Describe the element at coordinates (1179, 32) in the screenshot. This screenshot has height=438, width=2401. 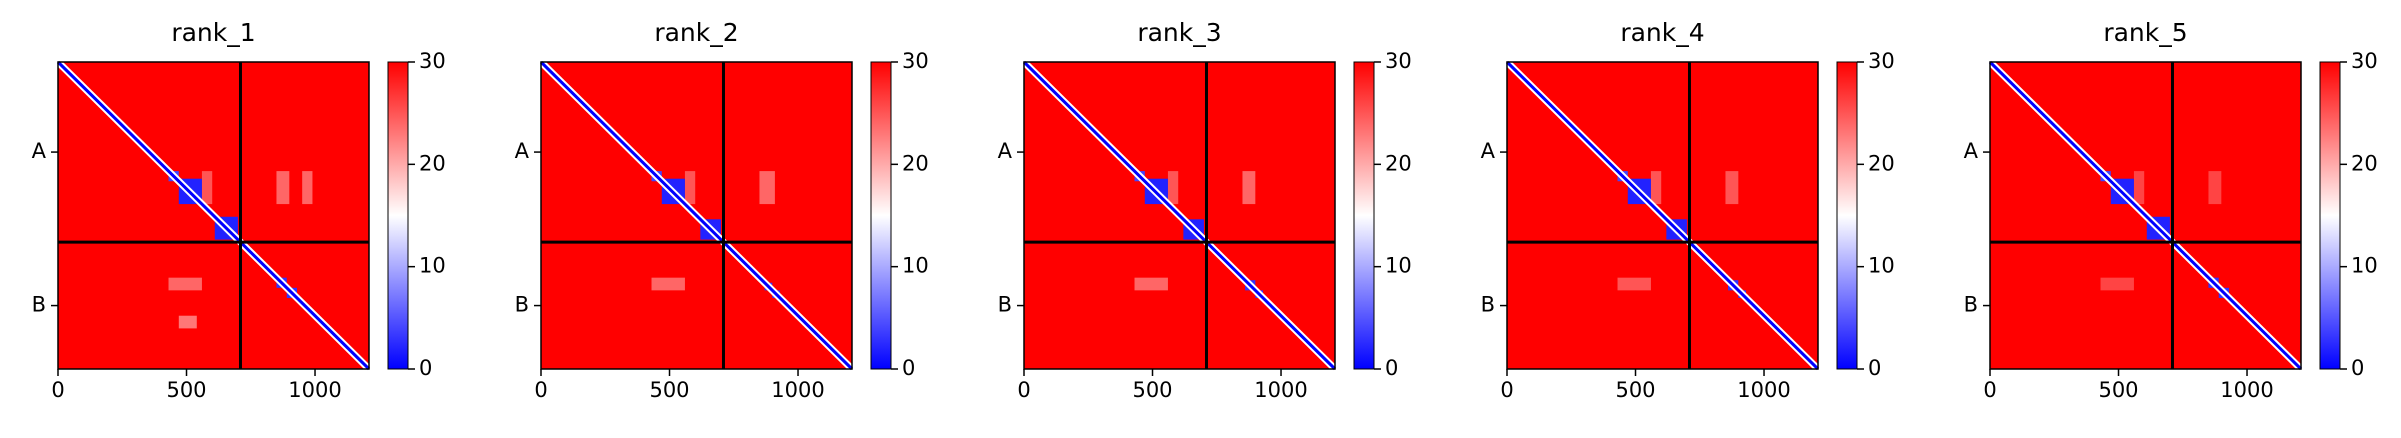
I see `panel-title: rank_3` at that location.